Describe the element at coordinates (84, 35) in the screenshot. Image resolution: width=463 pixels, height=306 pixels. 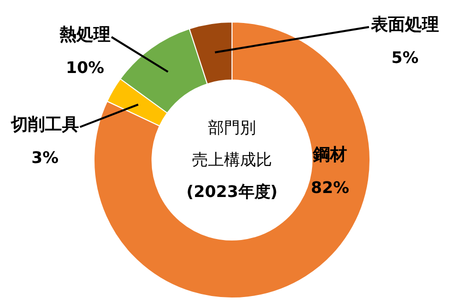
I see `slice-label: 熱処理` at that location.